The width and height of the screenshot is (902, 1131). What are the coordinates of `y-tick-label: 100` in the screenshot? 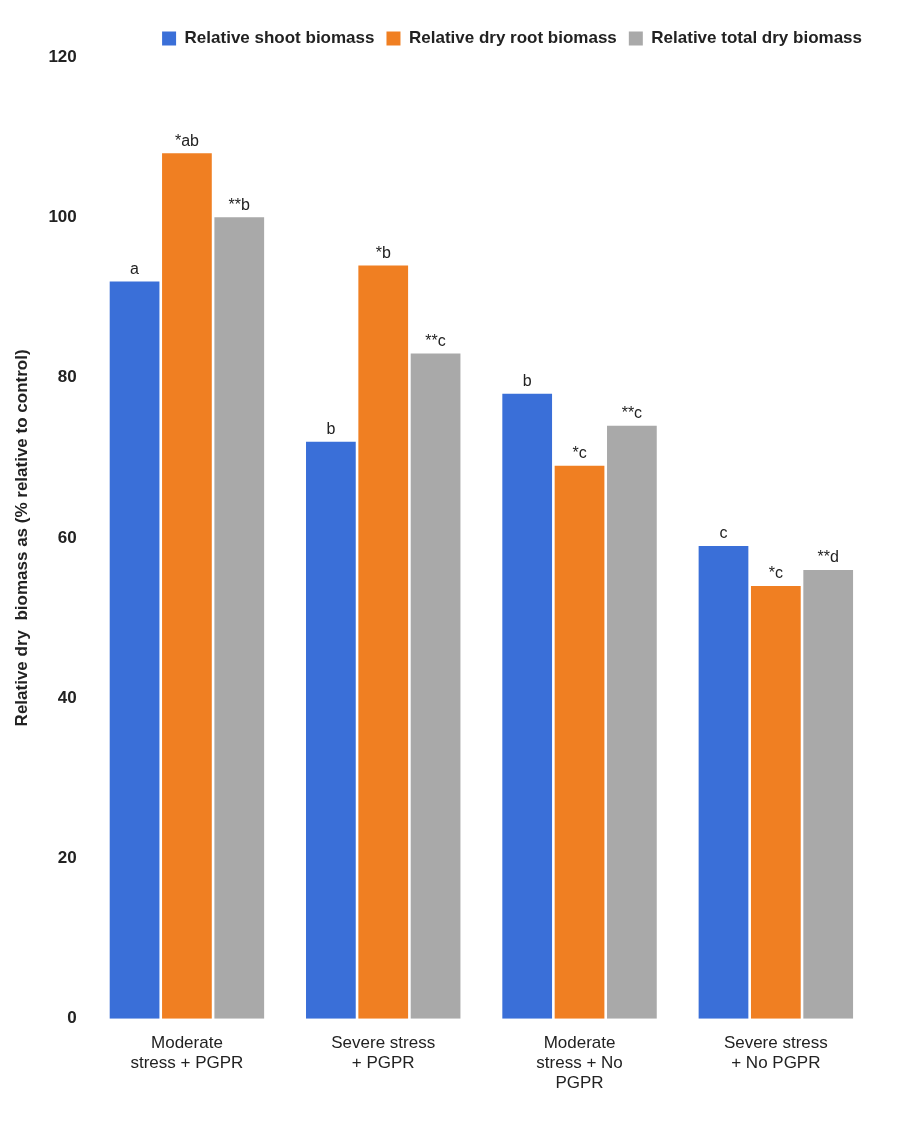 It's located at (62, 216).